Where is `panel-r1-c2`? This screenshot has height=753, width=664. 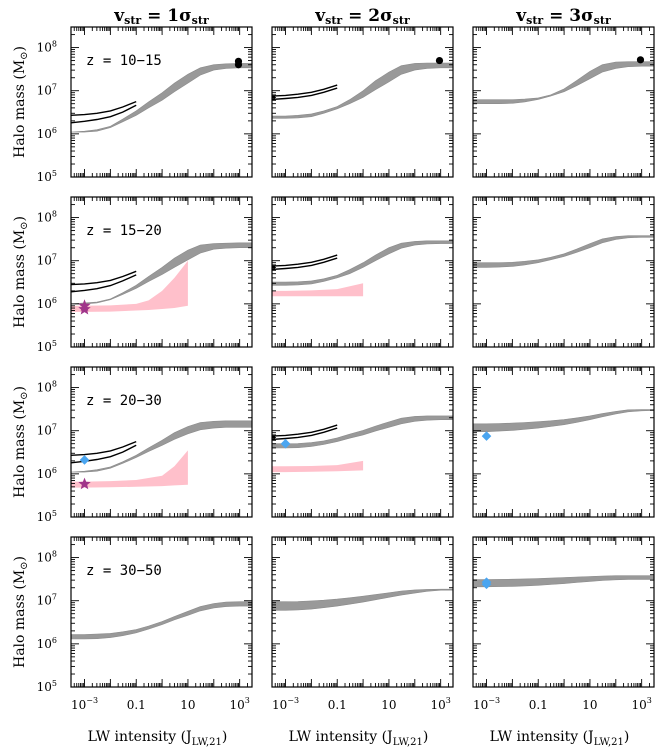 panel-r1-c2 is located at coordinates (563, 272).